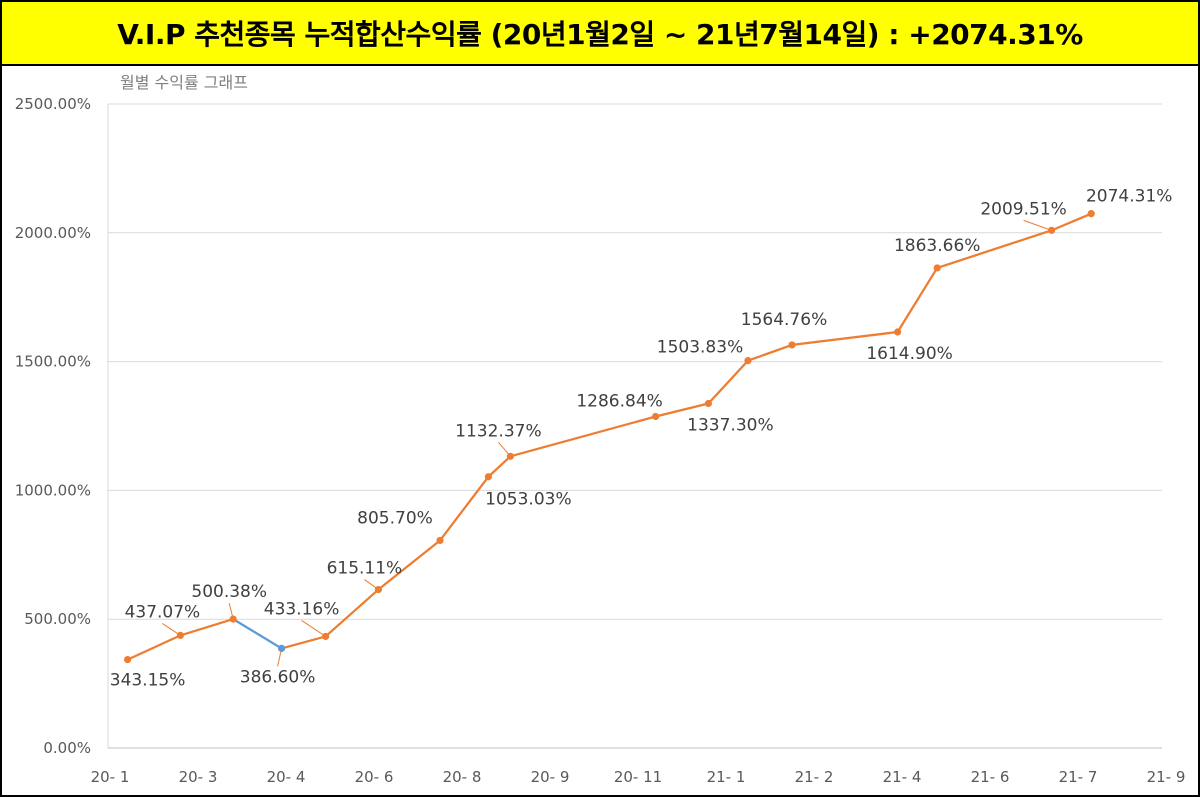 The width and height of the screenshot is (1200, 797). I want to click on x-tick-label: 20- 1, so click(110, 777).